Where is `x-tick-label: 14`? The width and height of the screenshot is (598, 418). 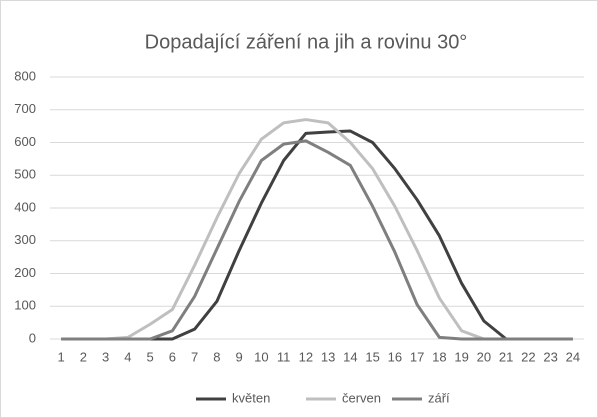 x-tick-label: 14 is located at coordinates (350, 356).